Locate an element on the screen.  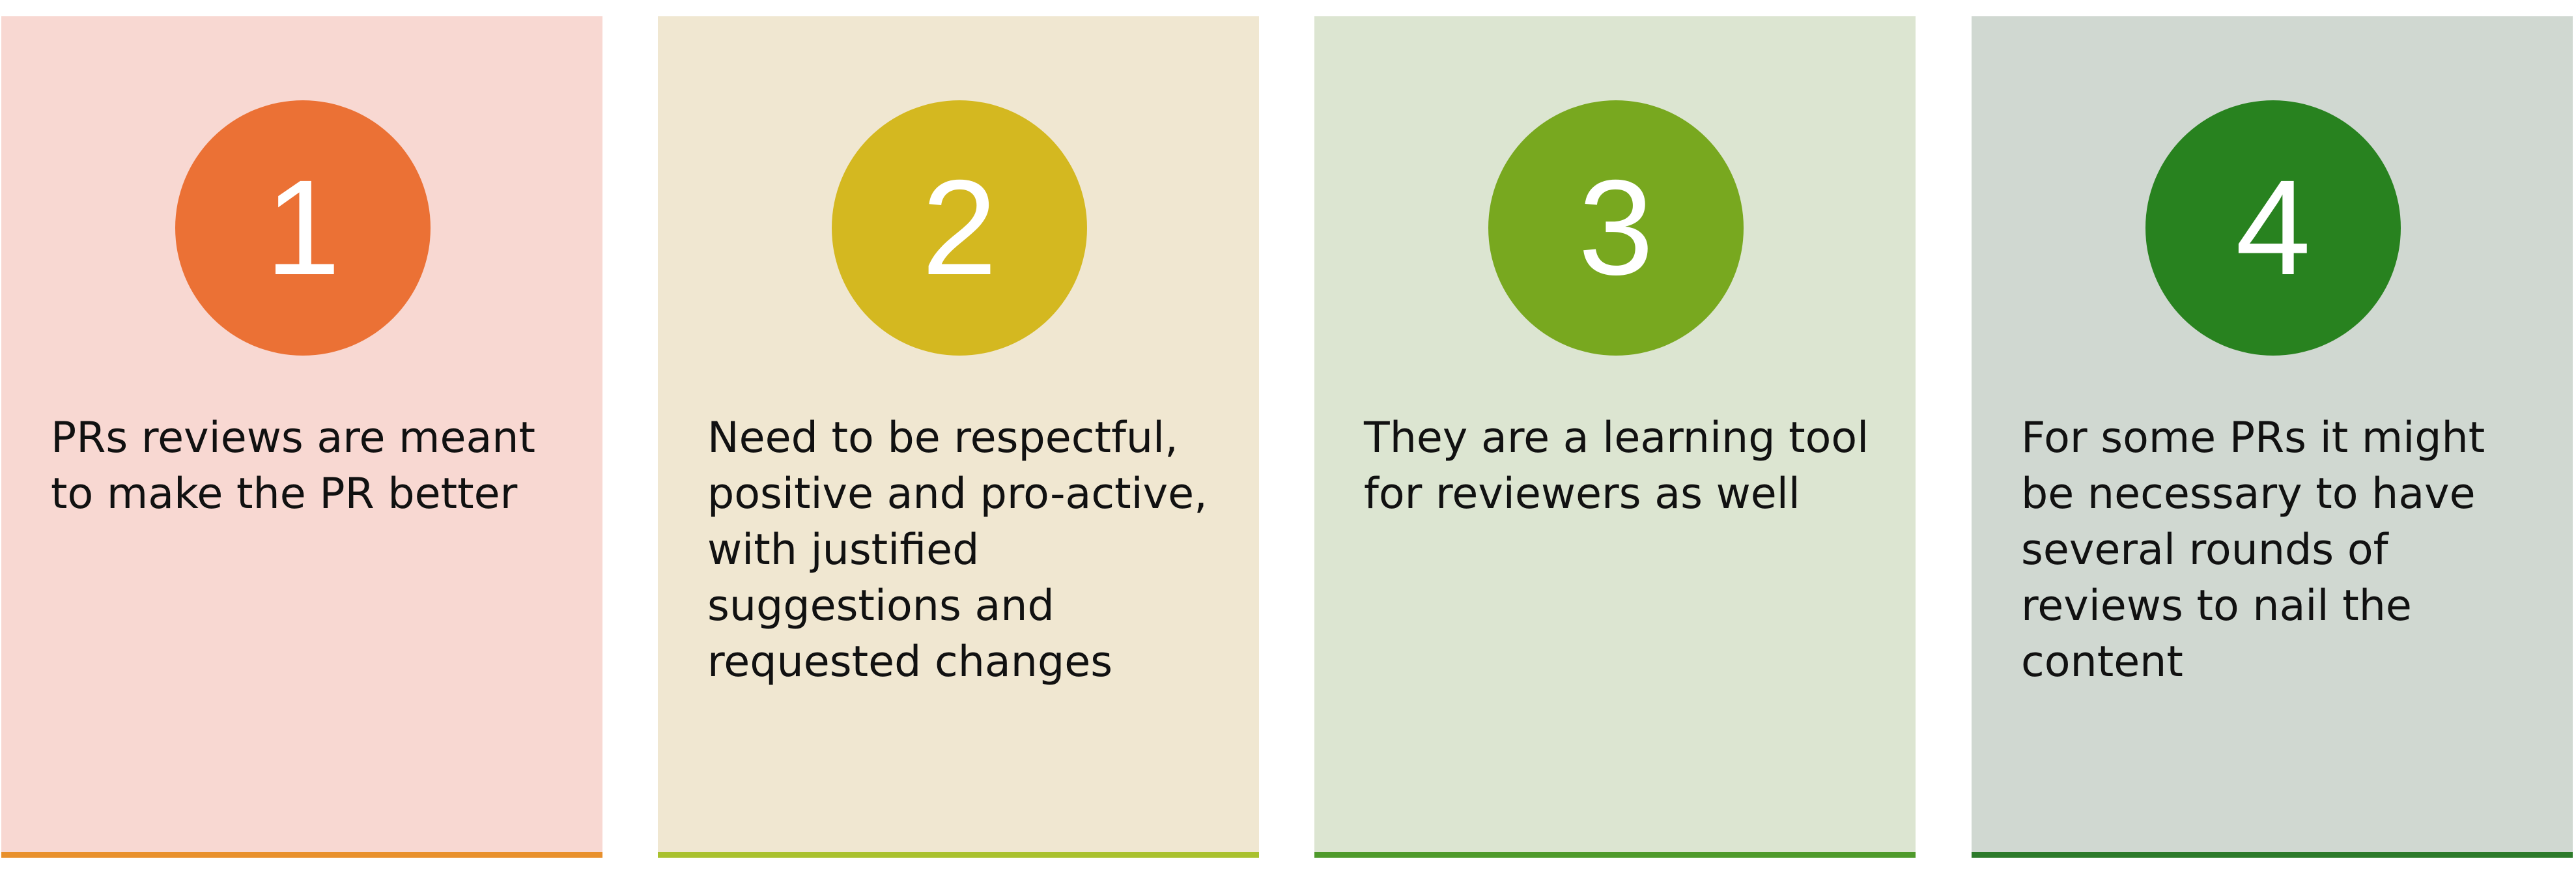
card-3-accent-bar is located at coordinates (1615, 855).